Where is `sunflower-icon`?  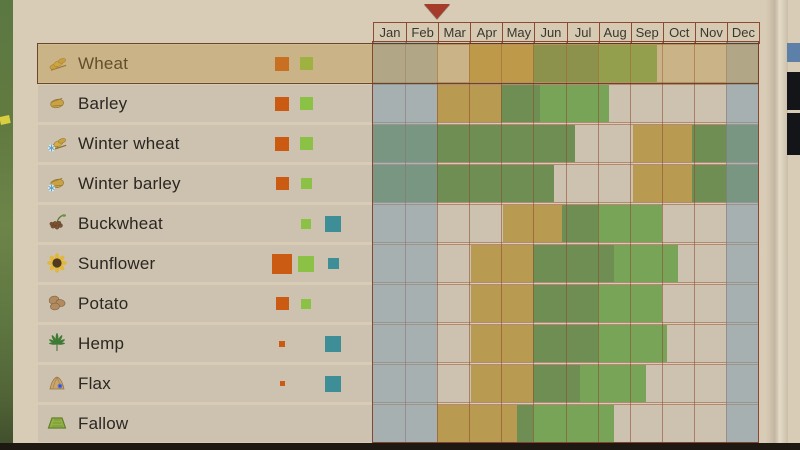
sunflower-icon is located at coordinates (57, 263).